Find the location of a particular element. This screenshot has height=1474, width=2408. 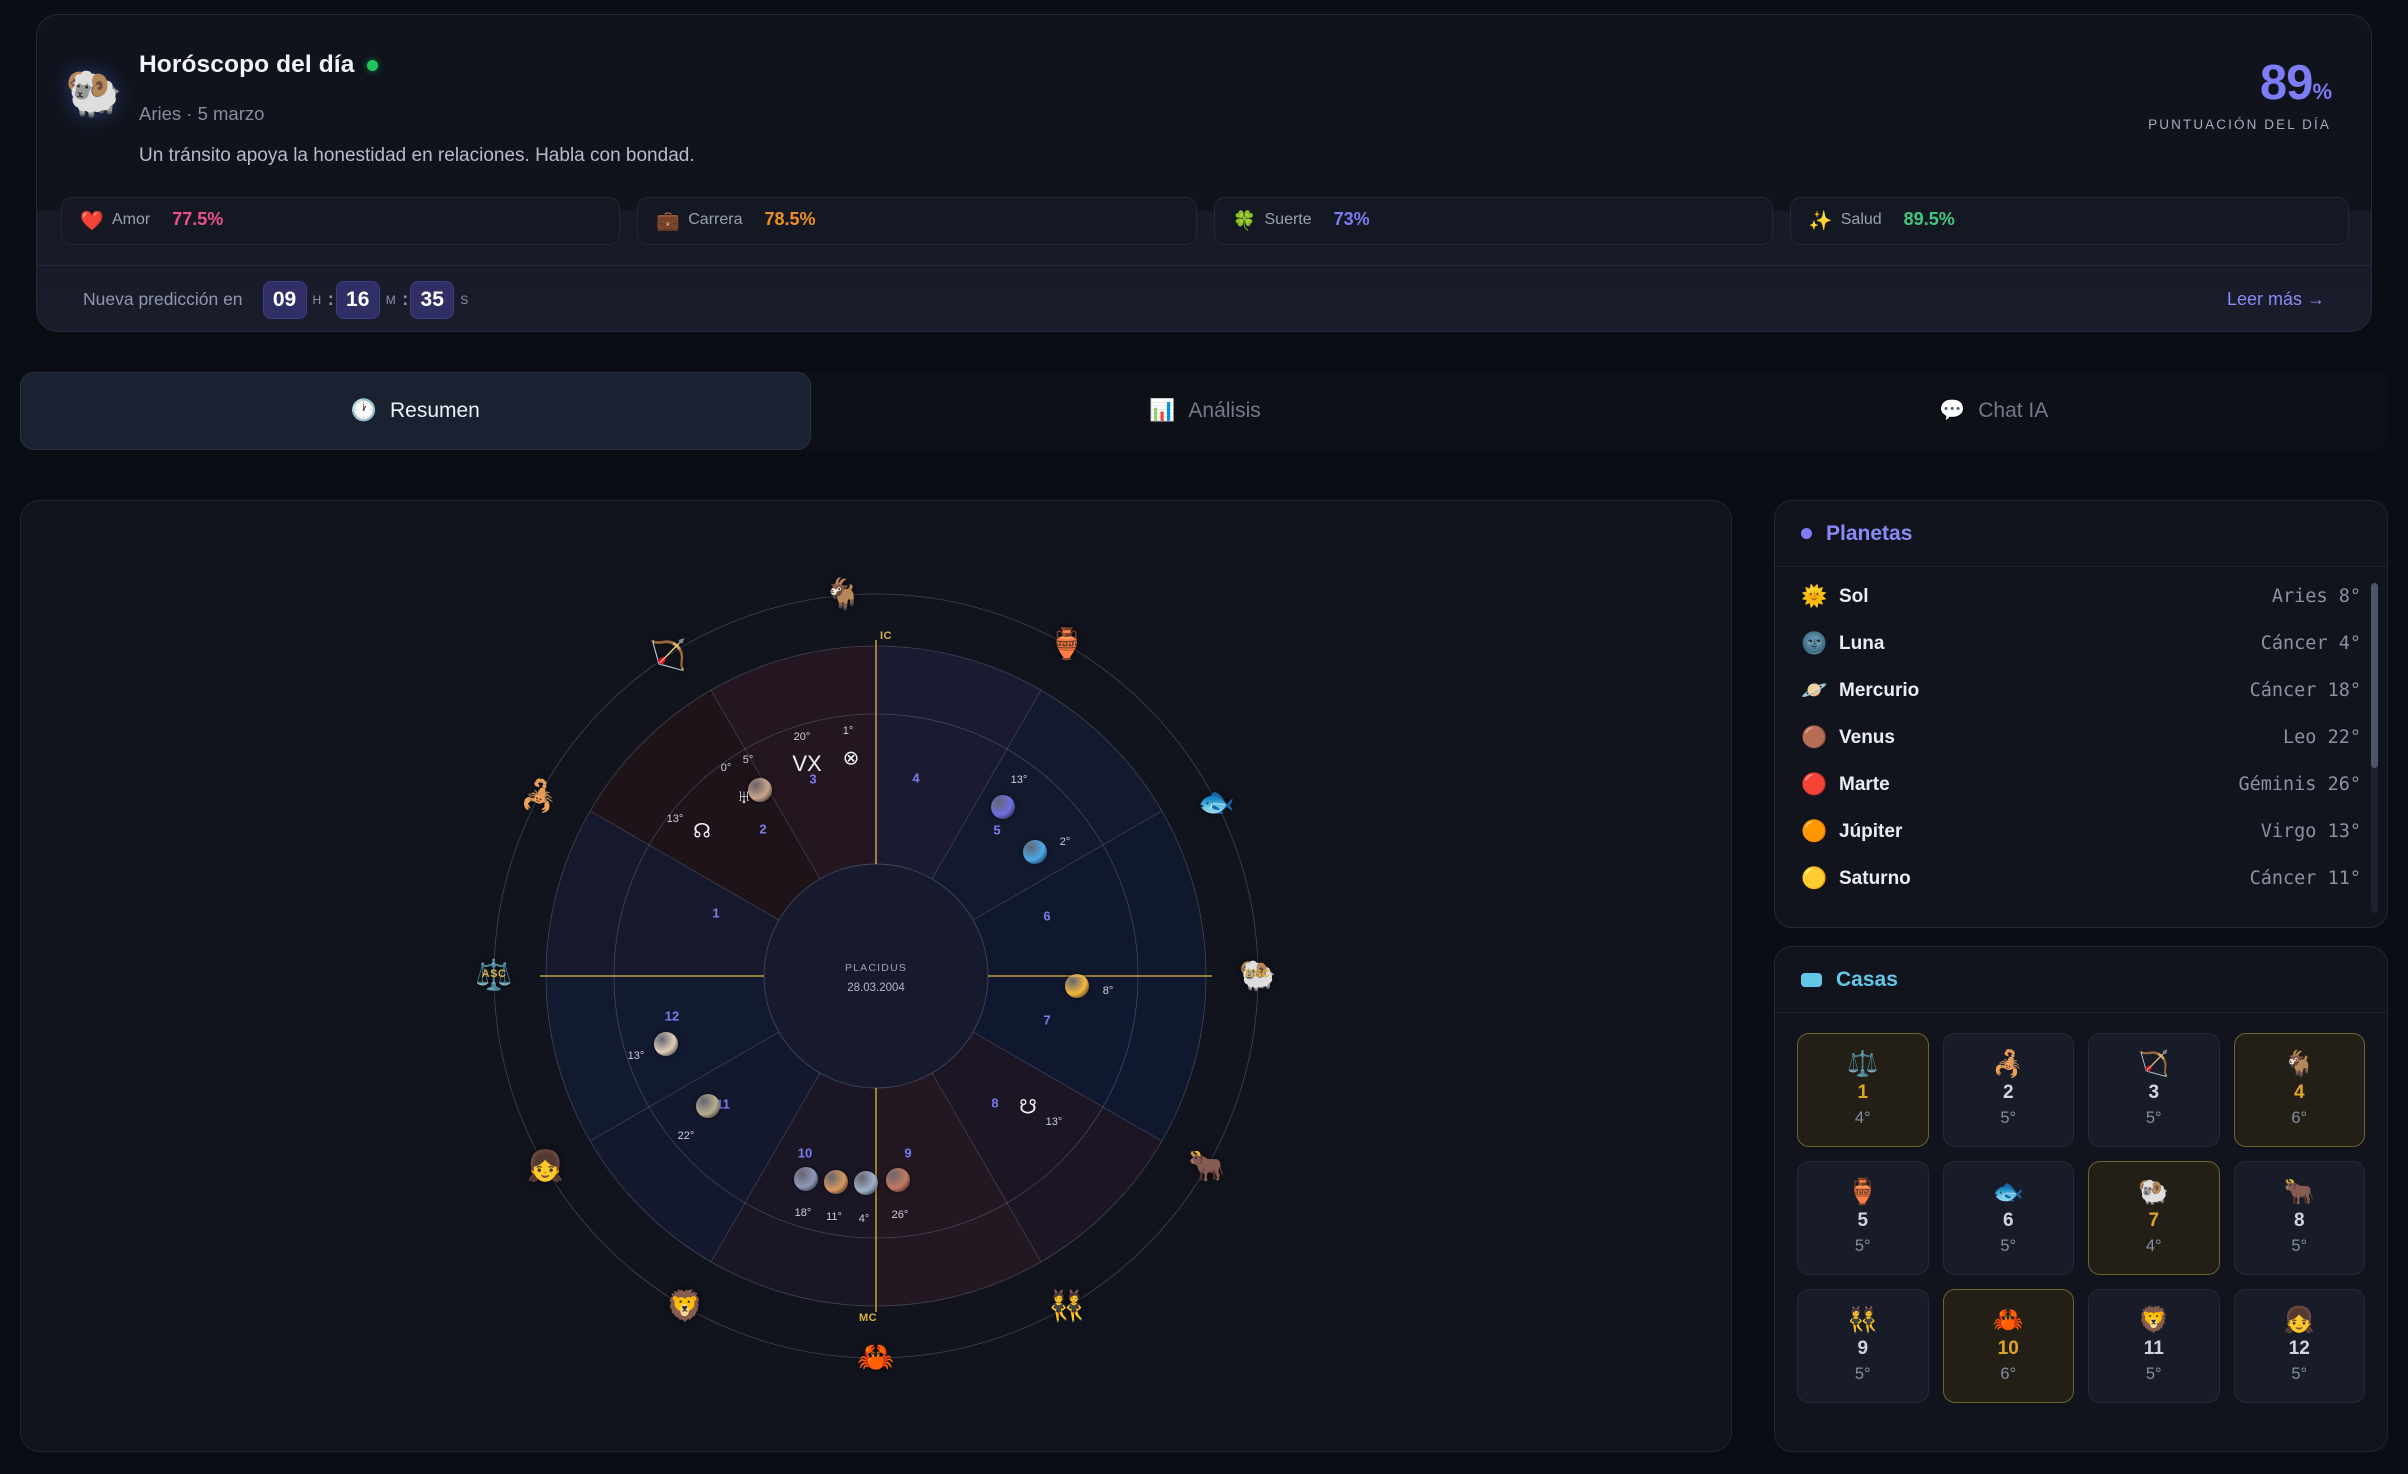

score-percent-sign: % is located at coordinates (2322, 91).